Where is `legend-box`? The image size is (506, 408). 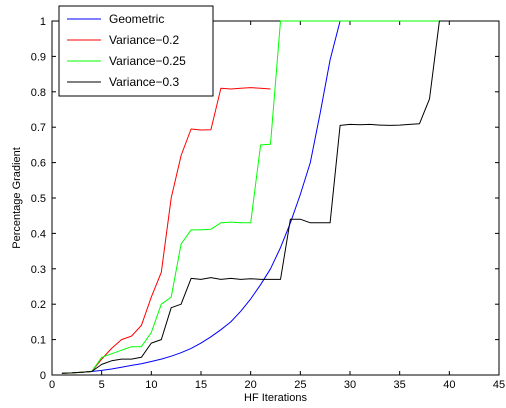
legend-box is located at coordinates (136, 51).